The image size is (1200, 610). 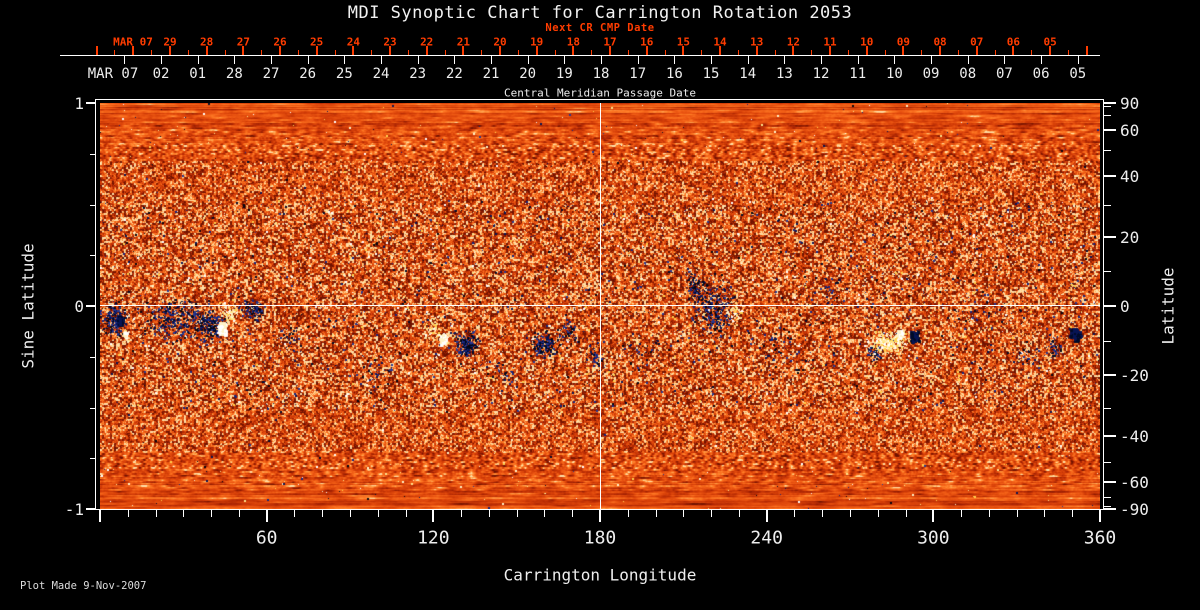 I want to click on latitude-tick-label: 60, so click(x=1130, y=131).